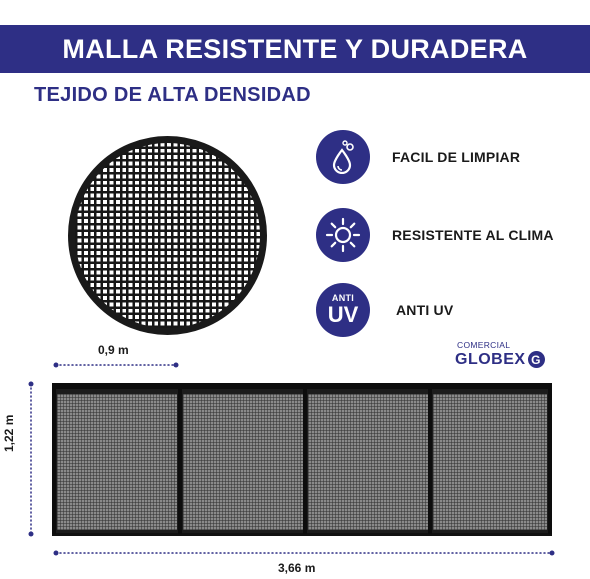 This screenshot has height=579, width=590. Describe the element at coordinates (484, 345) in the screenshot. I see `logo-small-text: COMERCIAL` at that location.